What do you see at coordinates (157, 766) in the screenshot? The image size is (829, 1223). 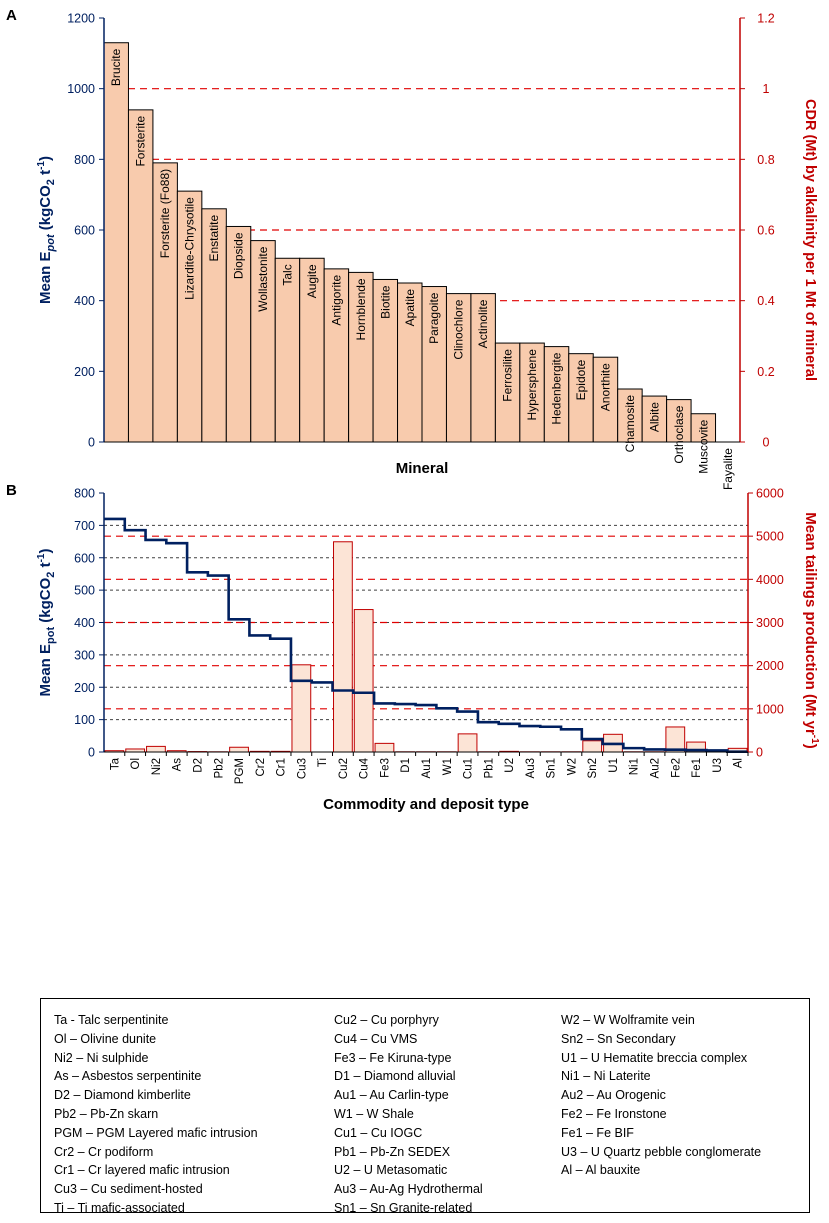 I see `x-tick-label-b-2: Ni2` at bounding box center [157, 766].